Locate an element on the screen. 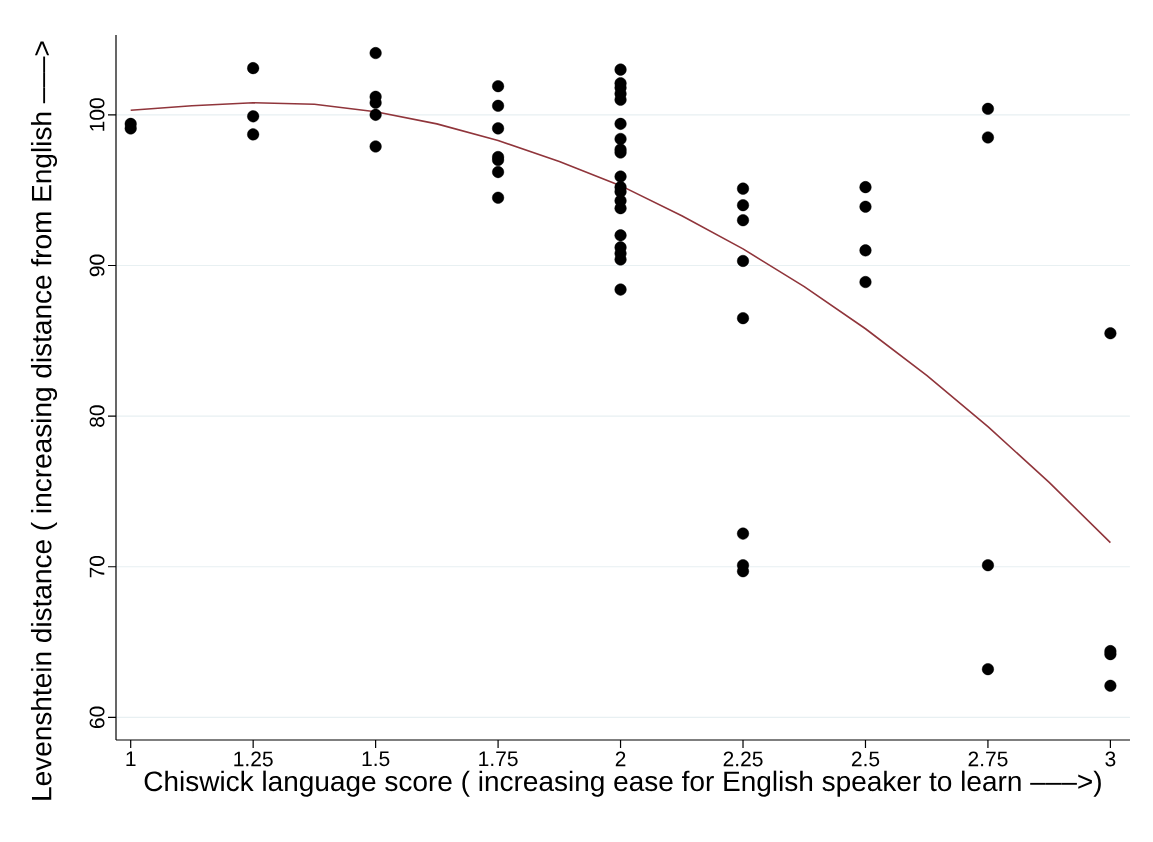 The height and width of the screenshot is (842, 1153). y-tick-label: 70 is located at coordinates (97, 566).